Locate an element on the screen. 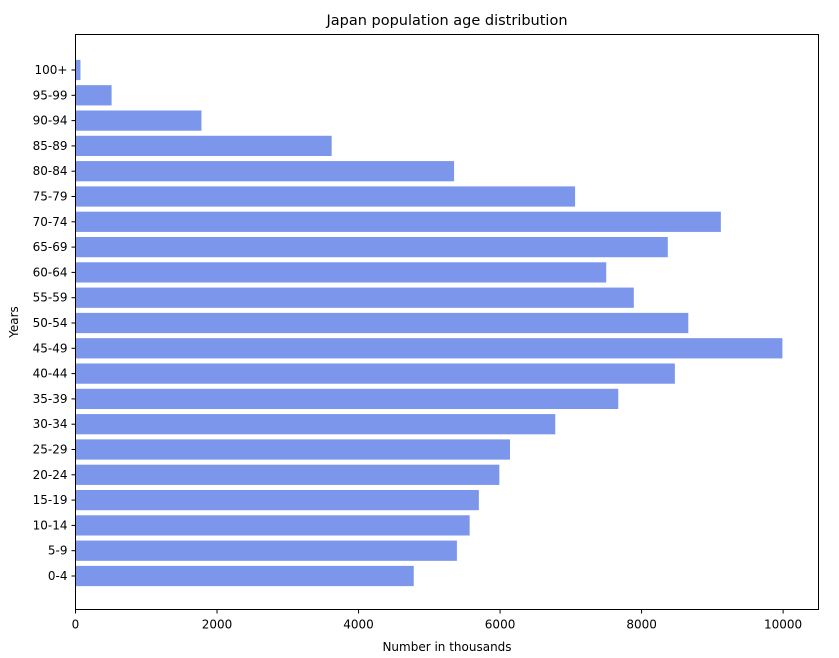  y-tick-label: 95-99 is located at coordinates (50, 95).